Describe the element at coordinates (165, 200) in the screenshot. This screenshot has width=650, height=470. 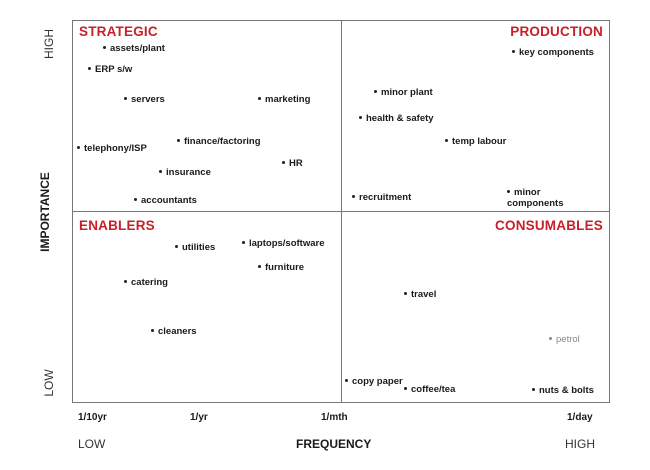
I see `item-accountants: accountants` at that location.